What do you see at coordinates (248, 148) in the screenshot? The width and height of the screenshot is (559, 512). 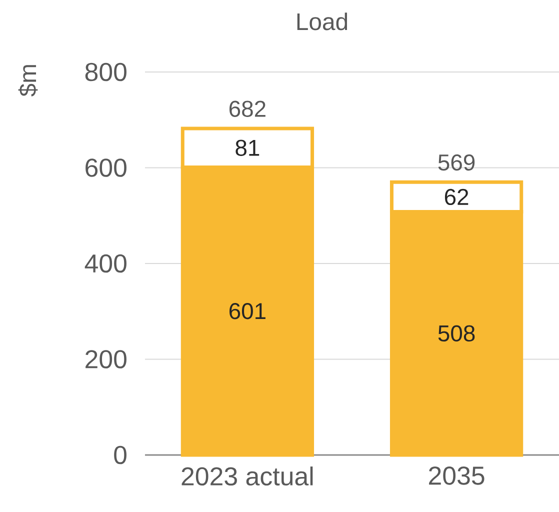 I see `data-label: 81` at bounding box center [248, 148].